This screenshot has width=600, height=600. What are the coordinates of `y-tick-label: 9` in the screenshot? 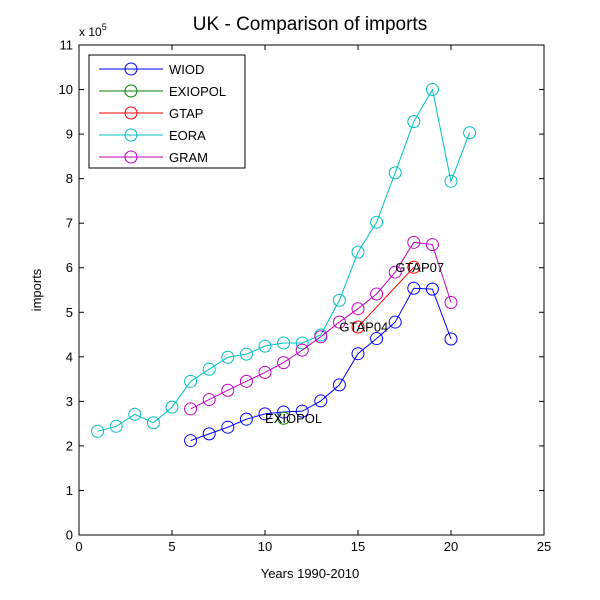 It's located at (69, 134).